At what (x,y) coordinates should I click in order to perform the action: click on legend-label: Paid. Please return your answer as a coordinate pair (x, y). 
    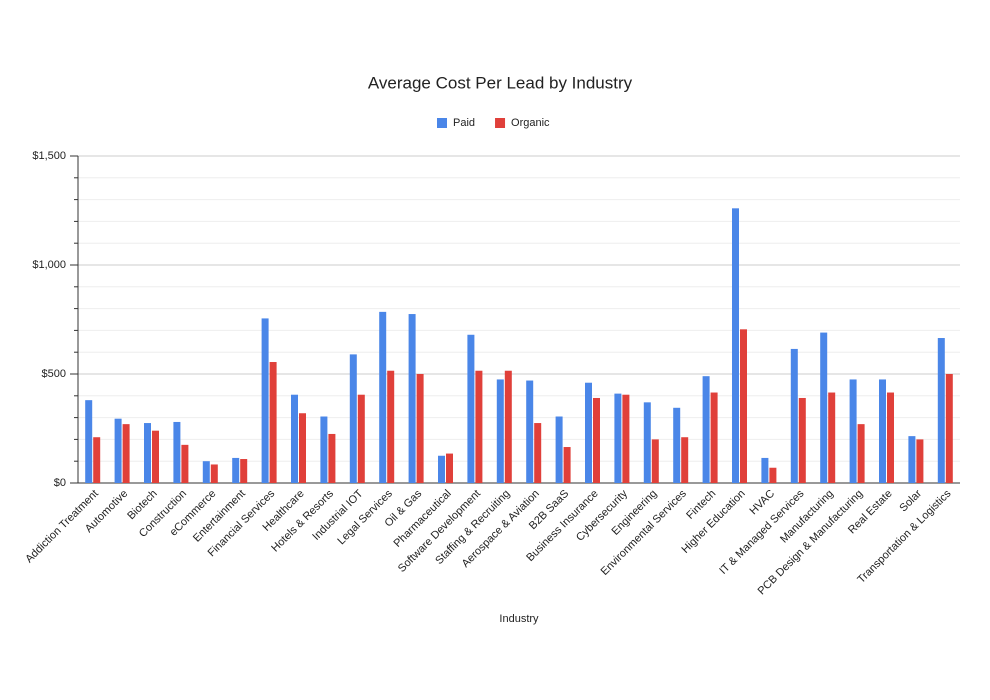
    Looking at the image, I should click on (464, 123).